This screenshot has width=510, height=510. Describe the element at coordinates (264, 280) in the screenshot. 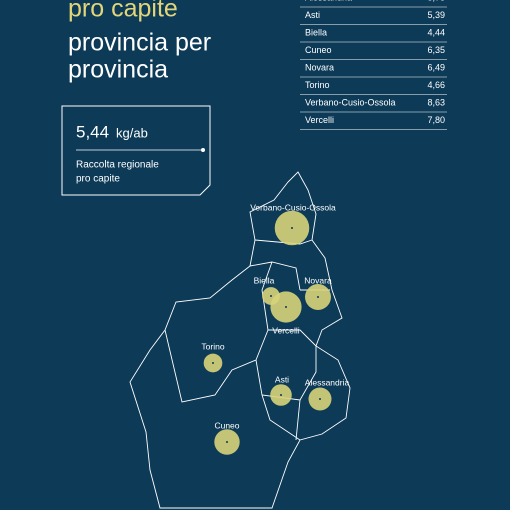

I see `map-label: Biella` at that location.